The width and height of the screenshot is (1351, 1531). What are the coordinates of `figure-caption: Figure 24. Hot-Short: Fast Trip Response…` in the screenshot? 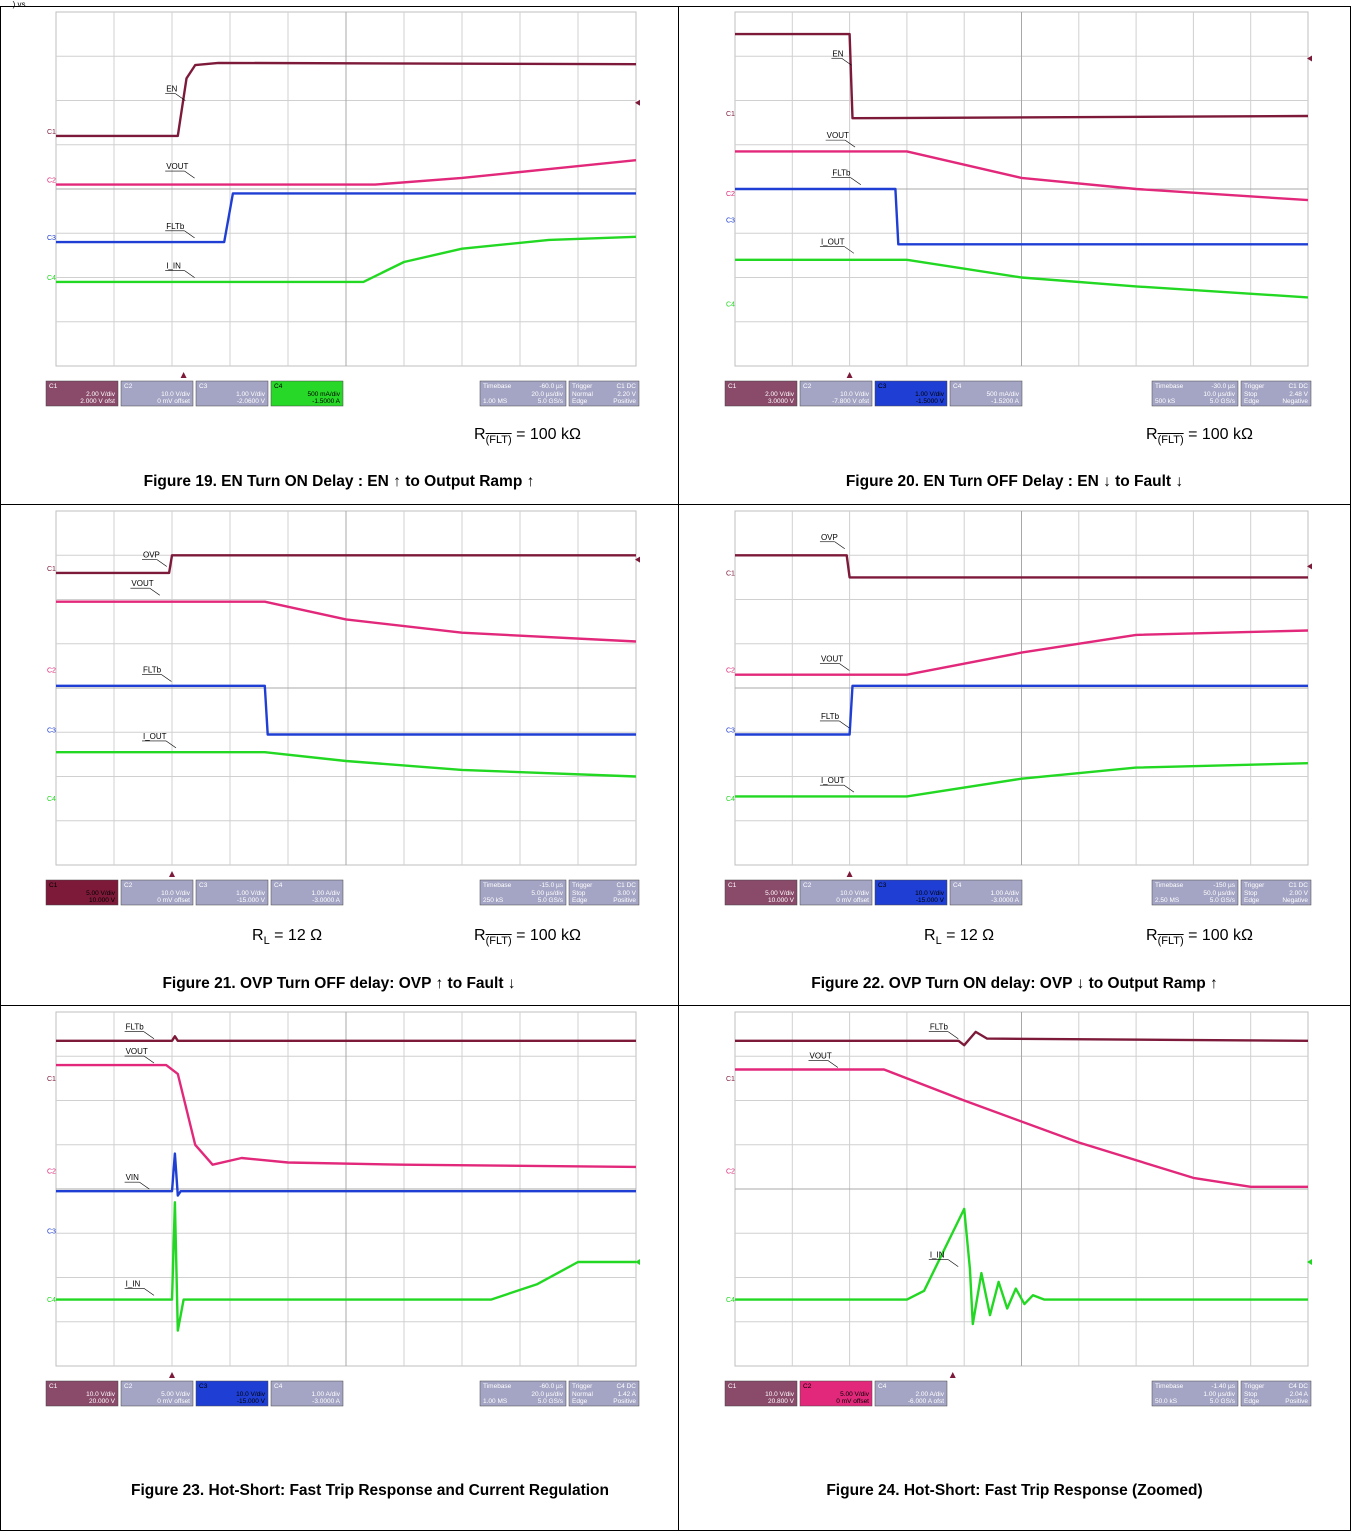 It's located at (1014, 1490).